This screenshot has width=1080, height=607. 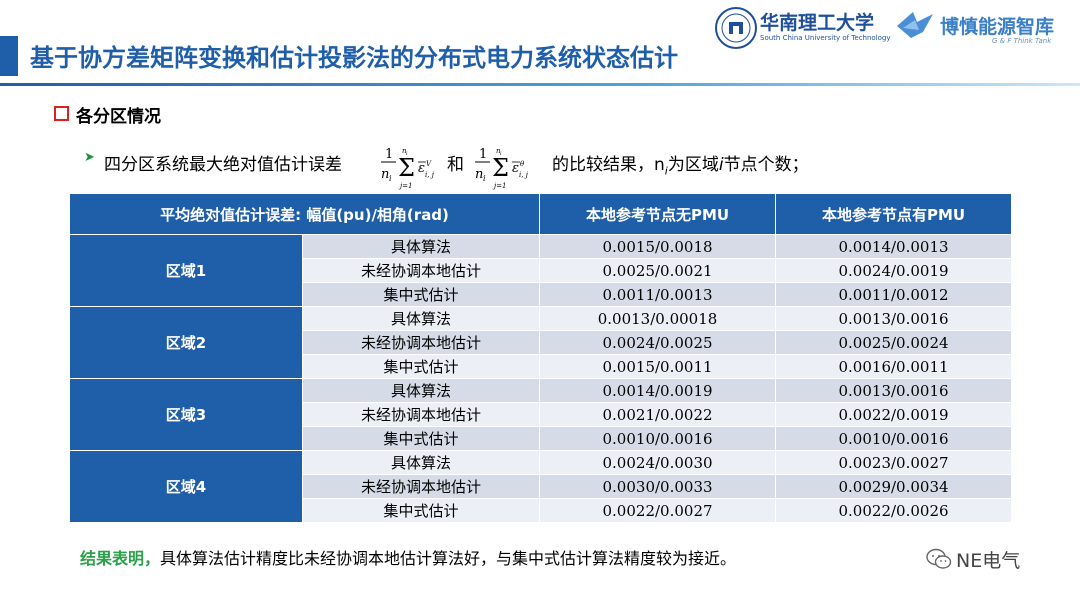 I want to click on think-tank-logo-text: 博慎能源智库, so click(x=997, y=27).